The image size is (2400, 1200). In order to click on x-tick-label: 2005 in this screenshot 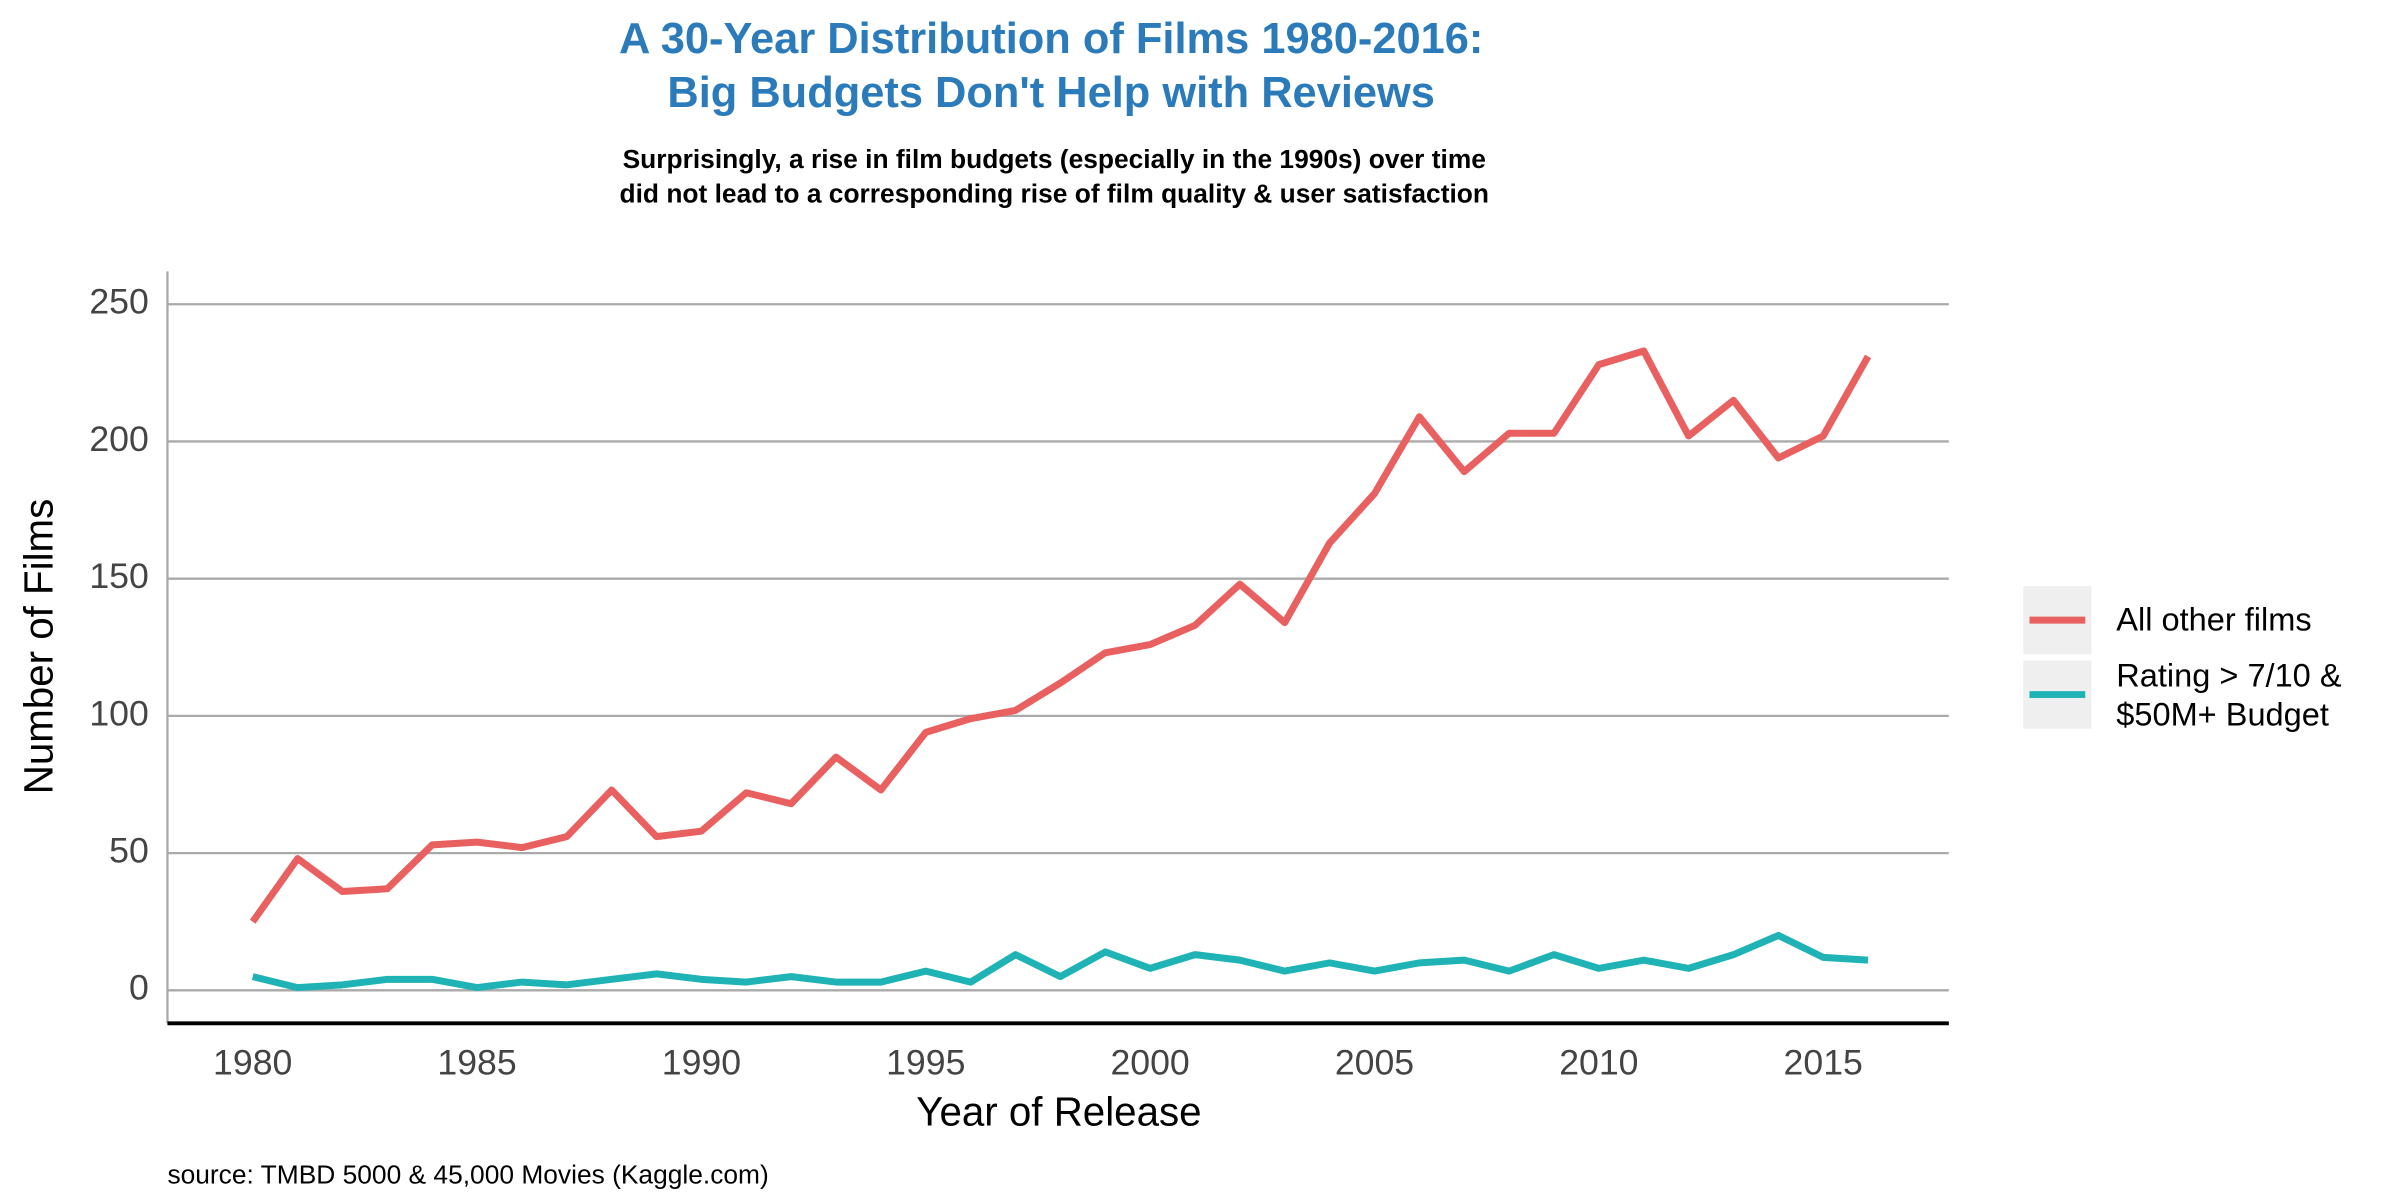, I will do `click(1374, 1063)`.